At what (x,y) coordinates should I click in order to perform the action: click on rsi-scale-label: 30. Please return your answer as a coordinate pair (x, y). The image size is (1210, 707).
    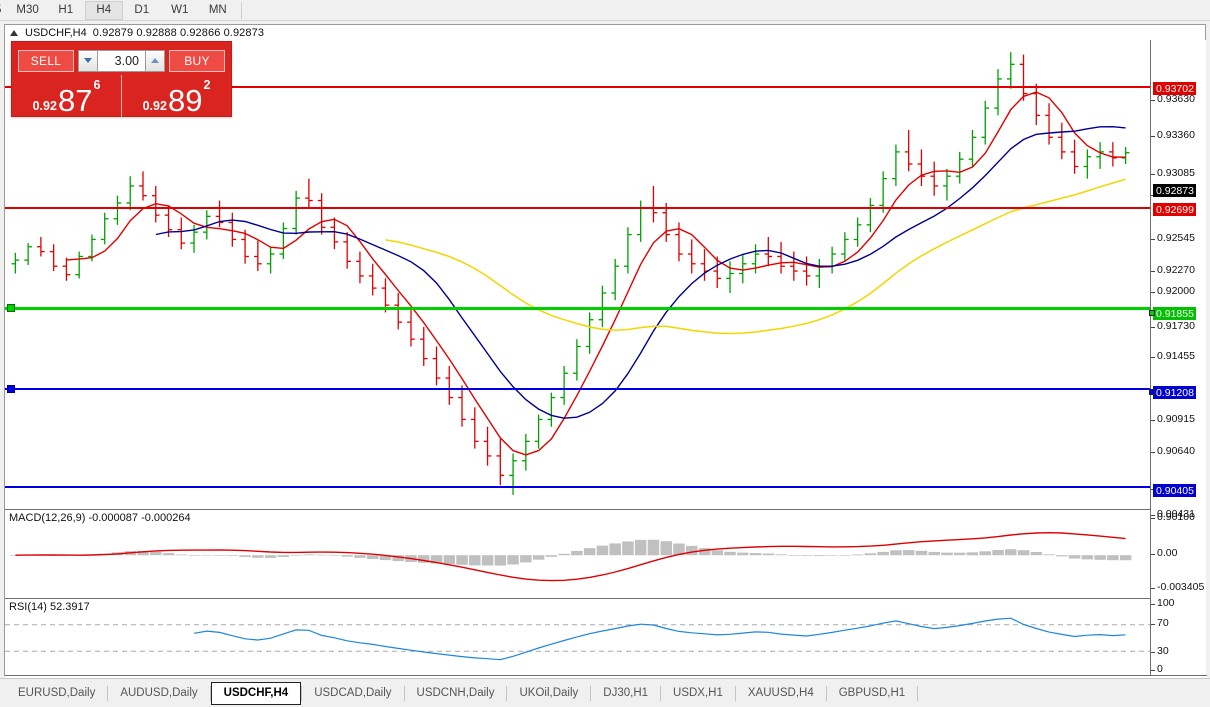
    Looking at the image, I should click on (1163, 651).